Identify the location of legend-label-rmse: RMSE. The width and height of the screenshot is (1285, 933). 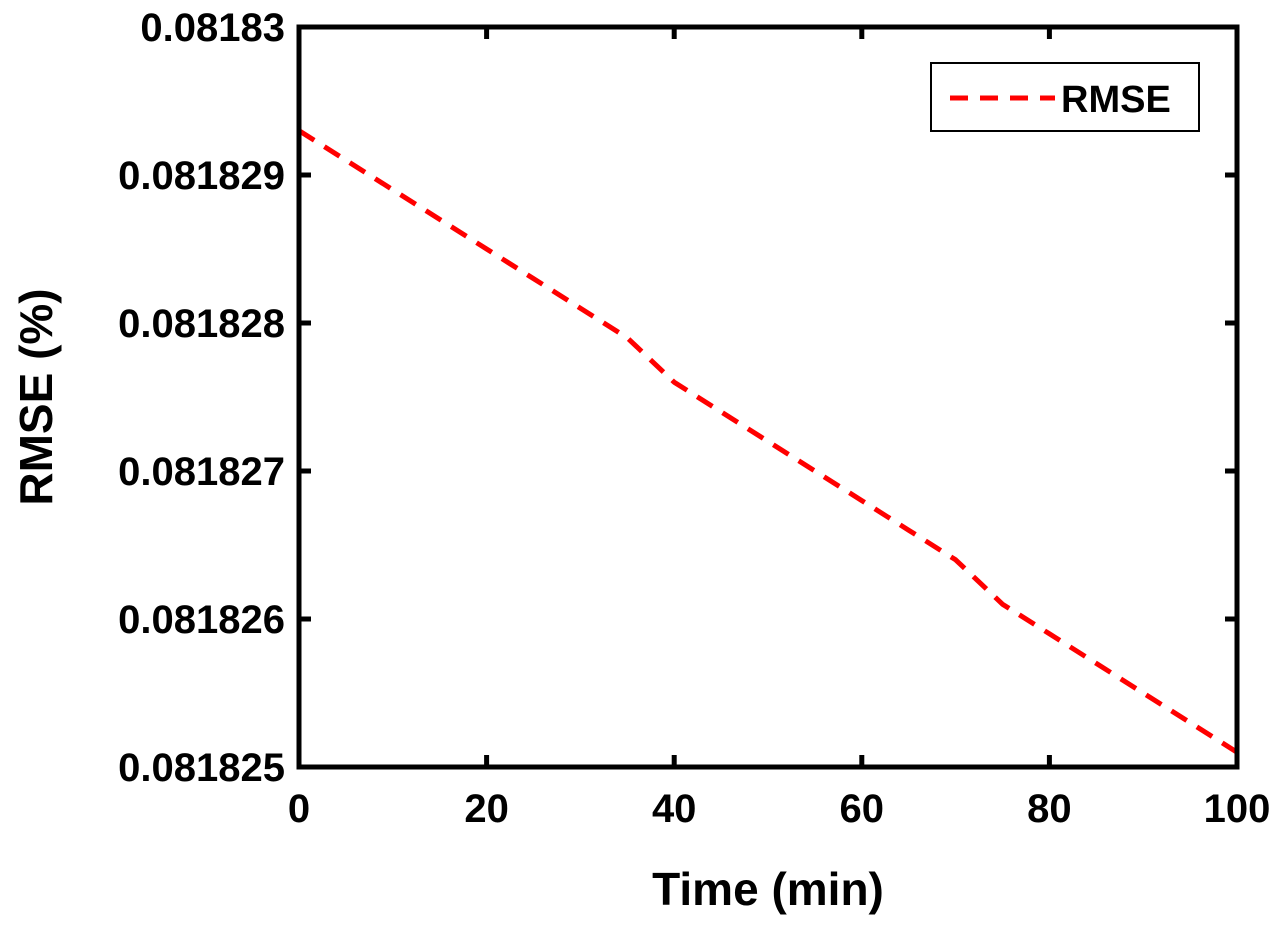
(1116, 100).